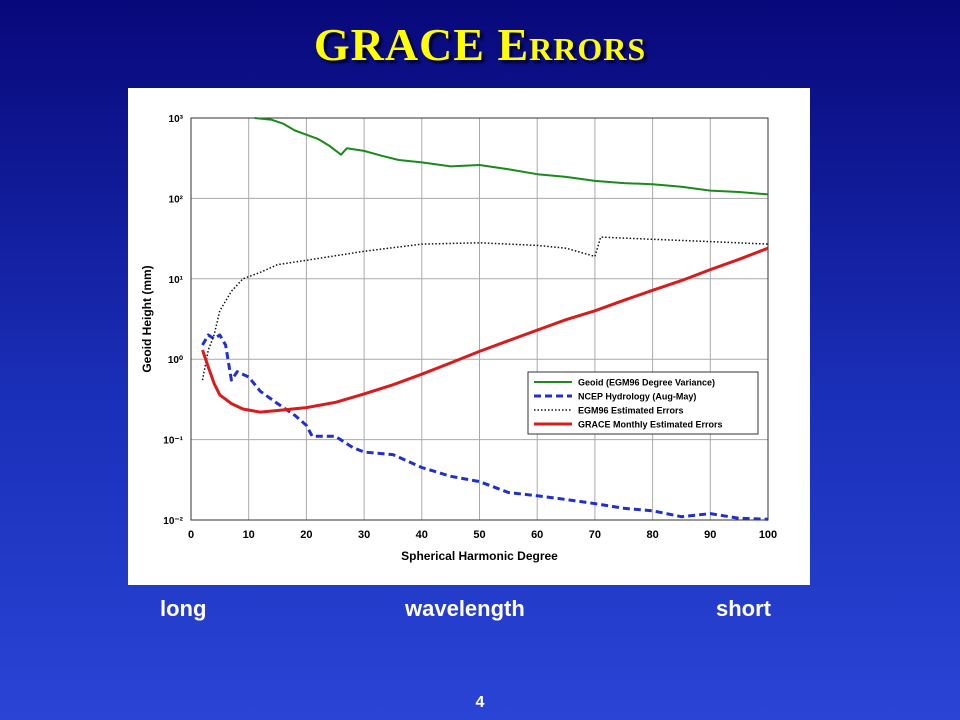 Image resolution: width=960 pixels, height=720 pixels. I want to click on legend-label: Geoid (EGM96 Degree Variance), so click(646, 383).